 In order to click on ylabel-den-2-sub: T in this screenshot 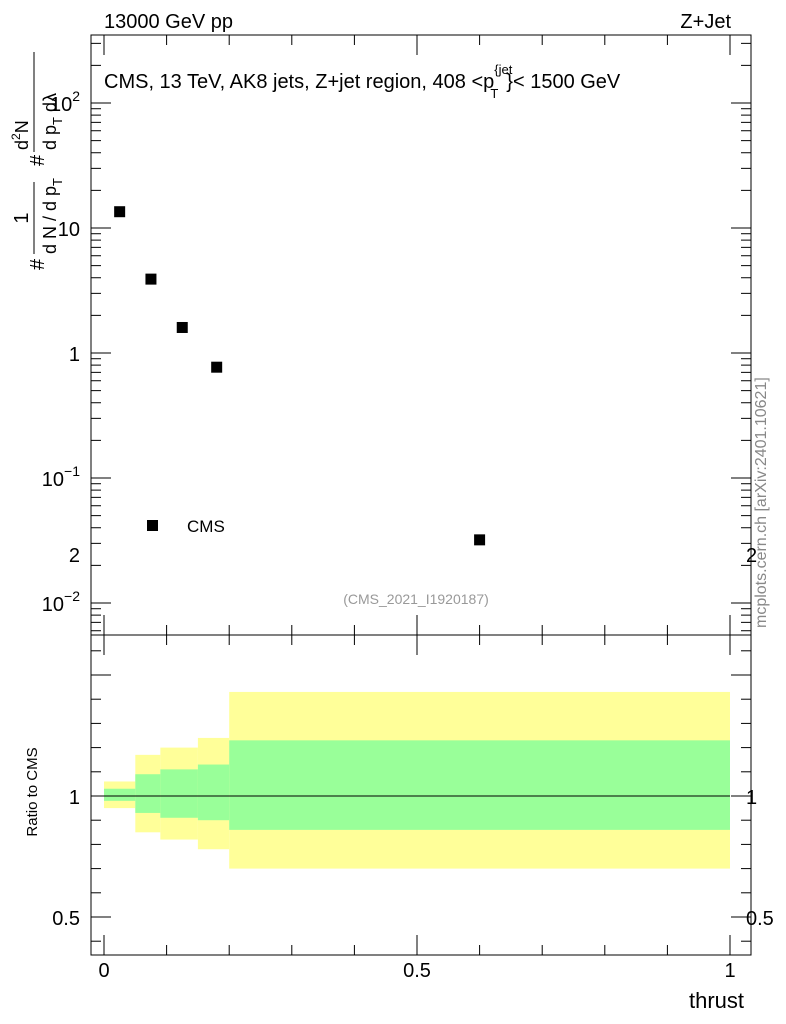, I will do `click(57, 121)`.